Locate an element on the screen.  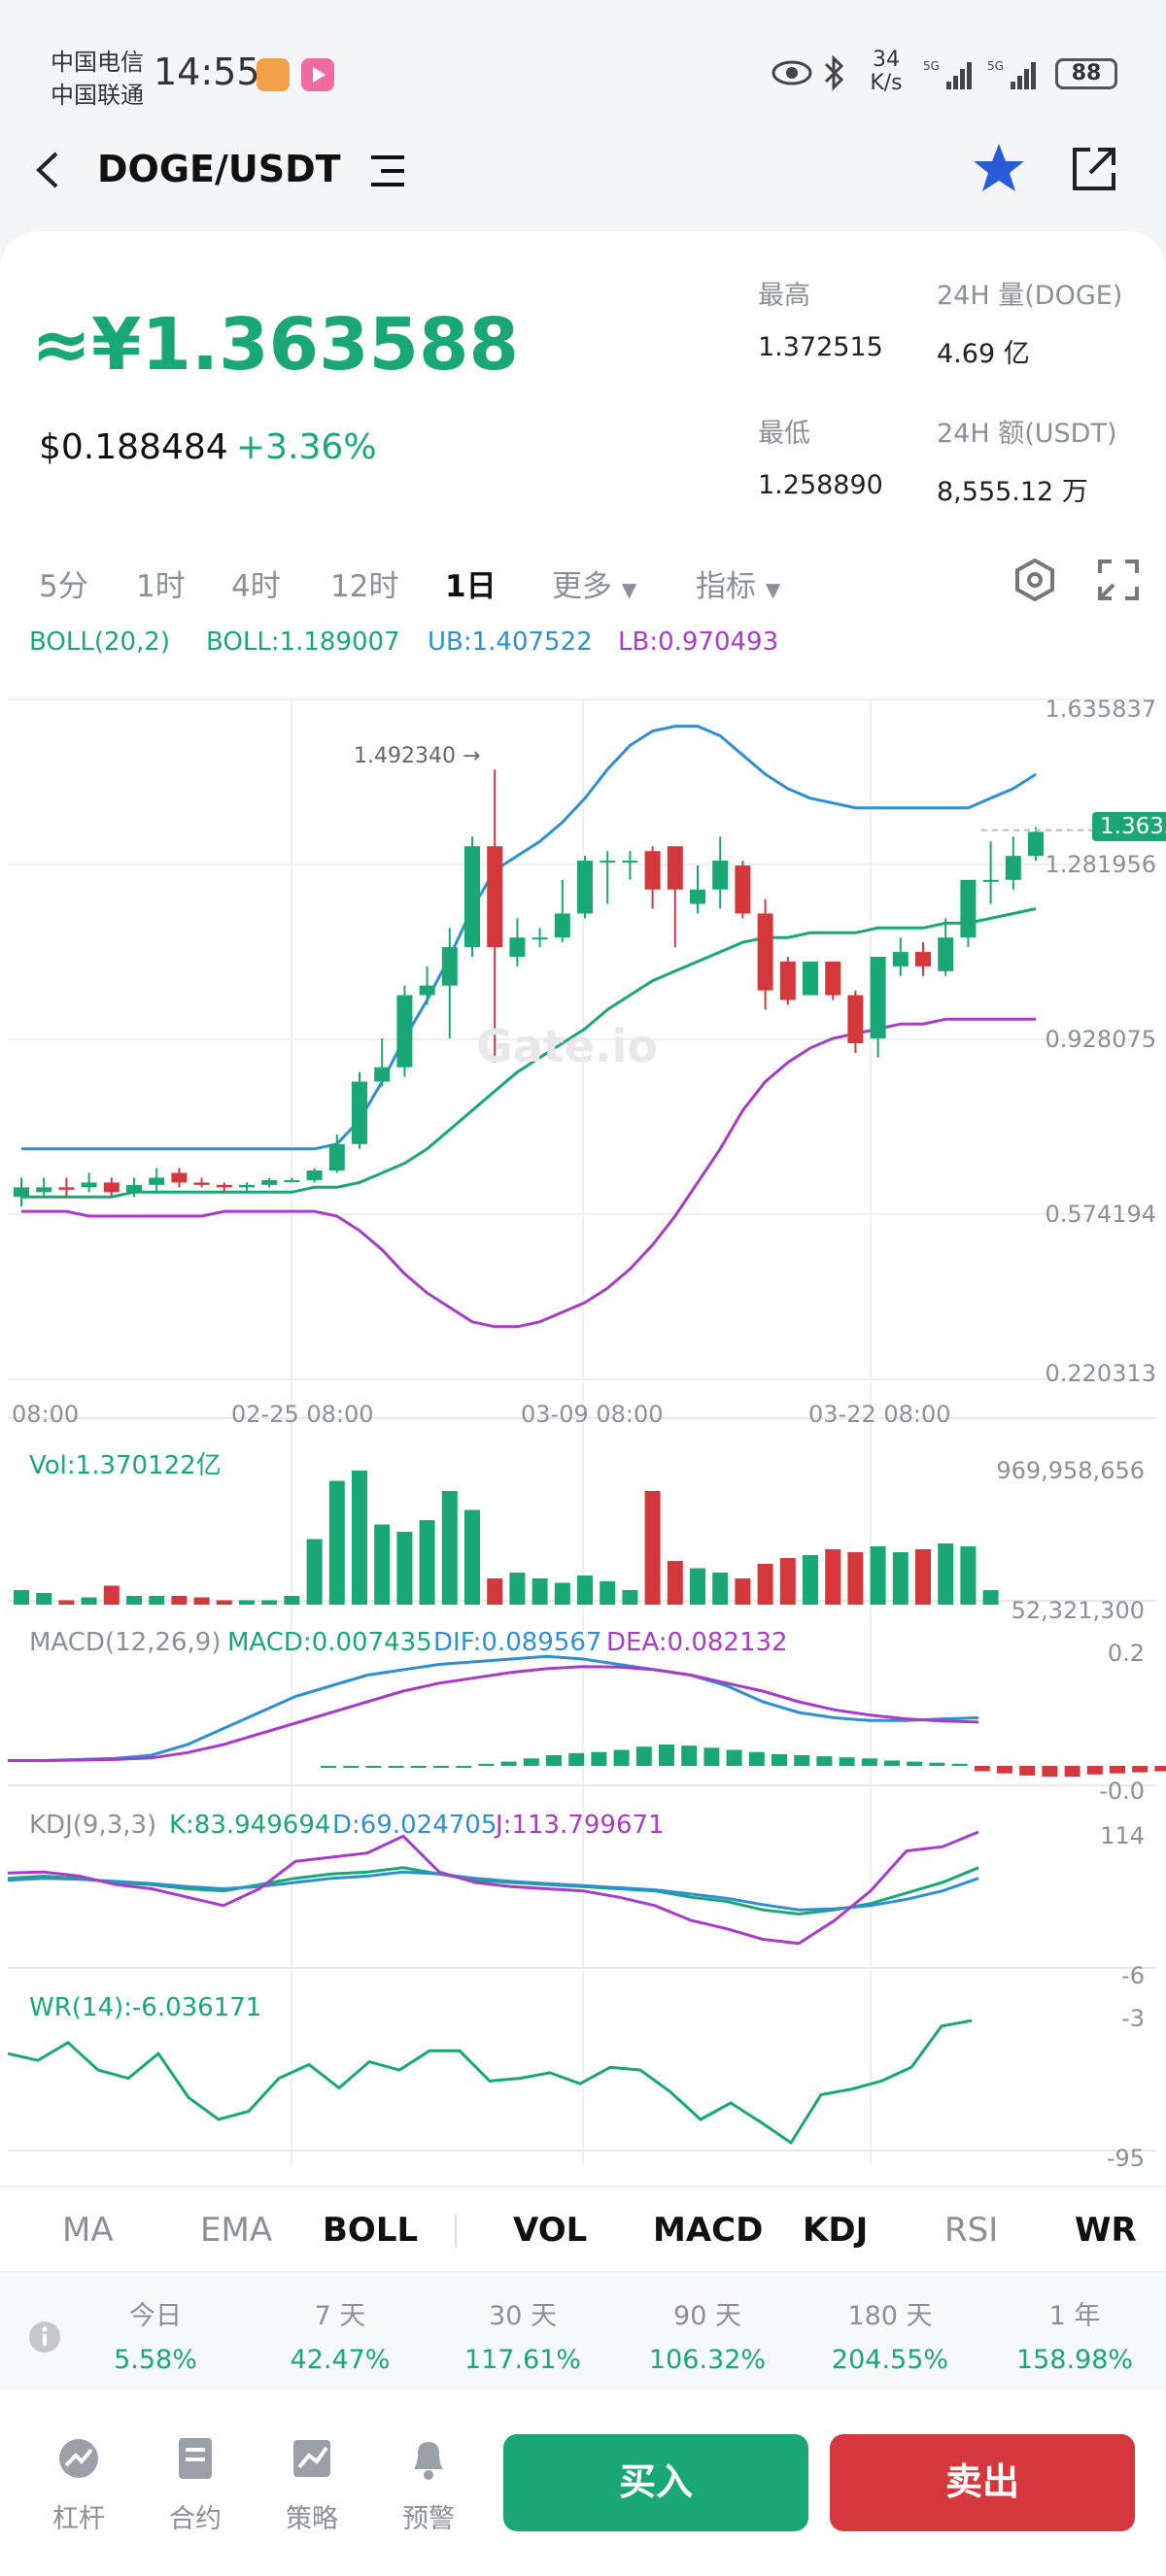
price-axis-label: 0.574194 is located at coordinates (1100, 1214).